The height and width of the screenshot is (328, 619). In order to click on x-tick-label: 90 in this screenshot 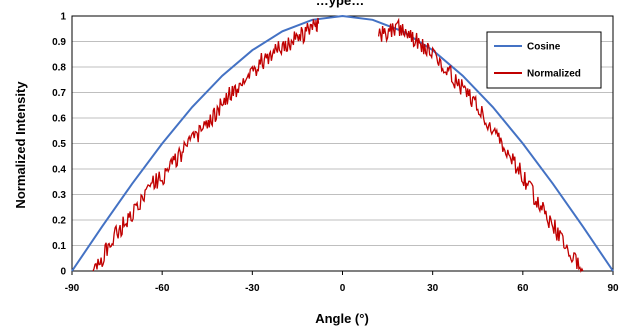, I will do `click(613, 288)`.